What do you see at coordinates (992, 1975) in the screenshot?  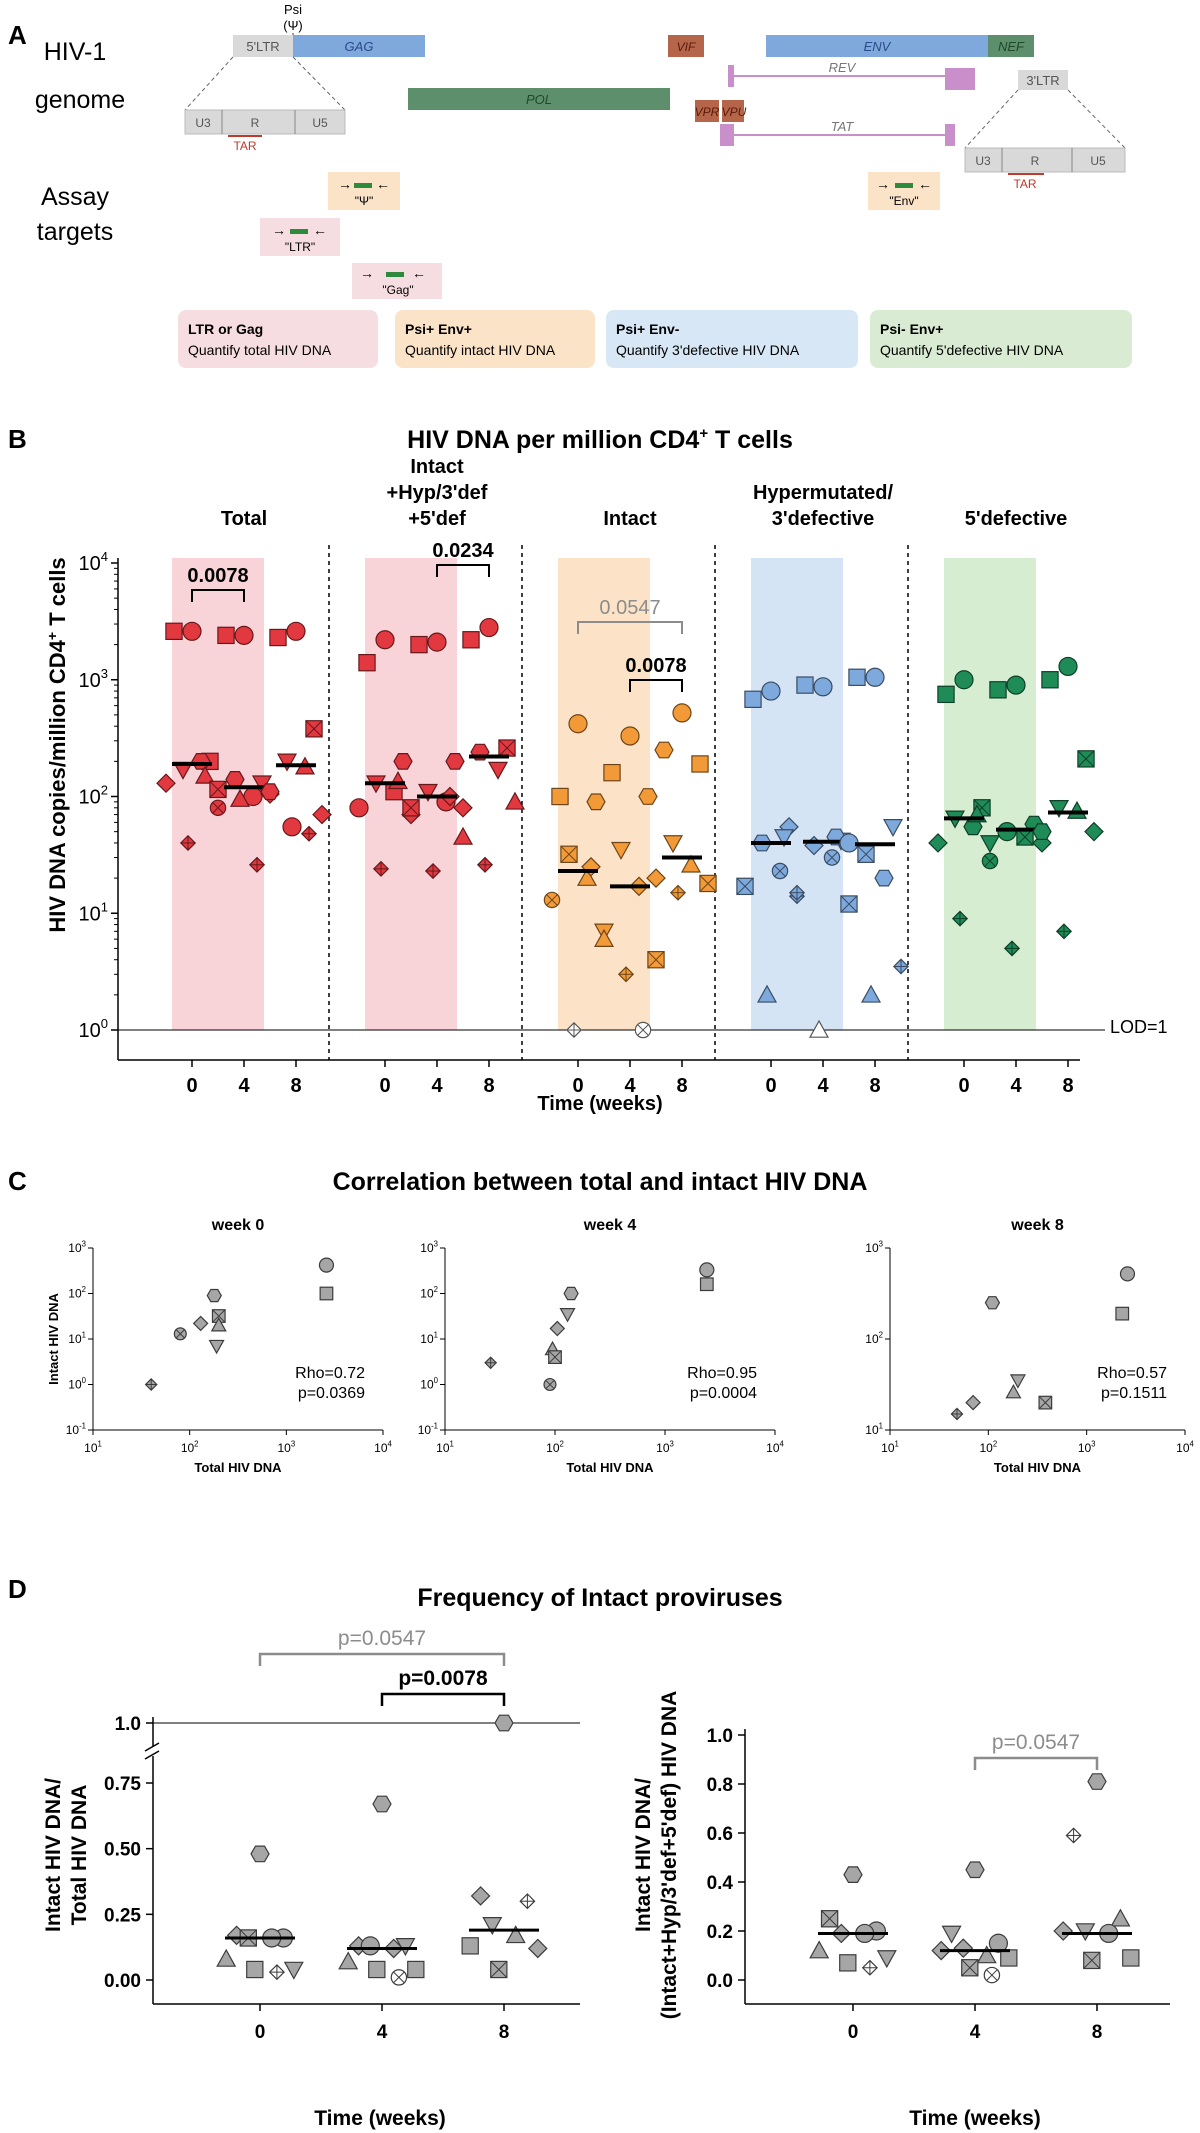 I see `panel-d-point-circle-x-b` at bounding box center [992, 1975].